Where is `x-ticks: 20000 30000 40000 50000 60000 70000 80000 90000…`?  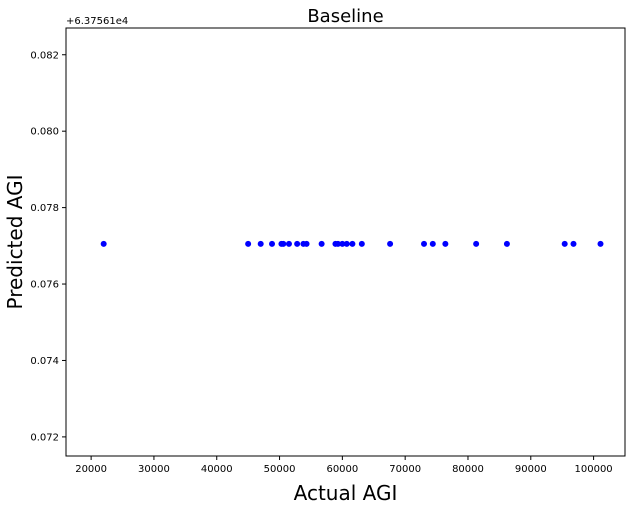 x-ticks: 20000 30000 40000 50000 60000 70000 80000 90000… is located at coordinates (344, 465).